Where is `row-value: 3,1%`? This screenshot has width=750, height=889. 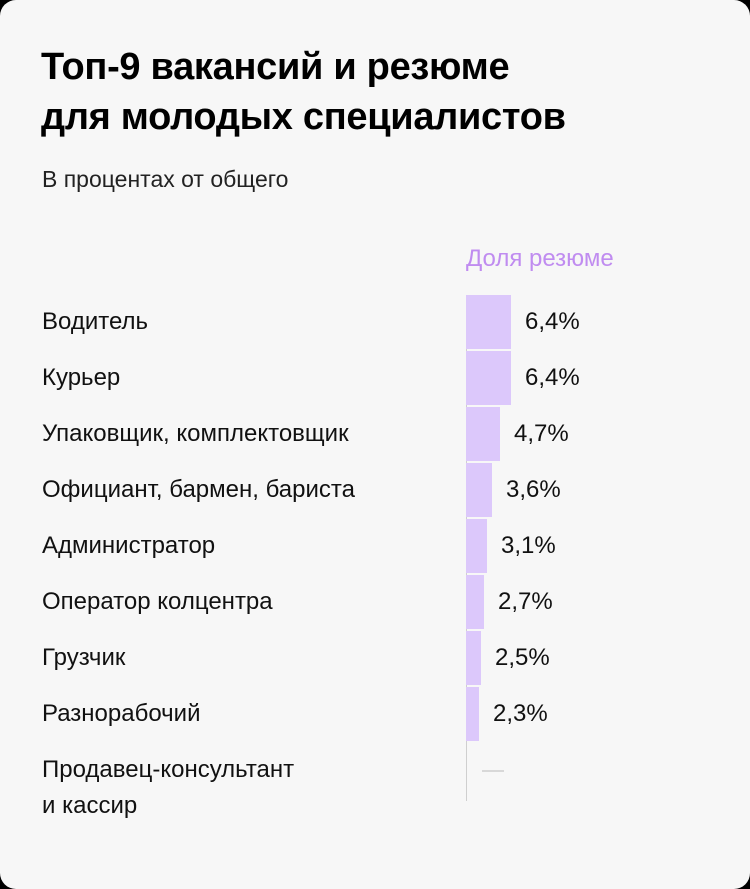 row-value: 3,1% is located at coordinates (528, 545).